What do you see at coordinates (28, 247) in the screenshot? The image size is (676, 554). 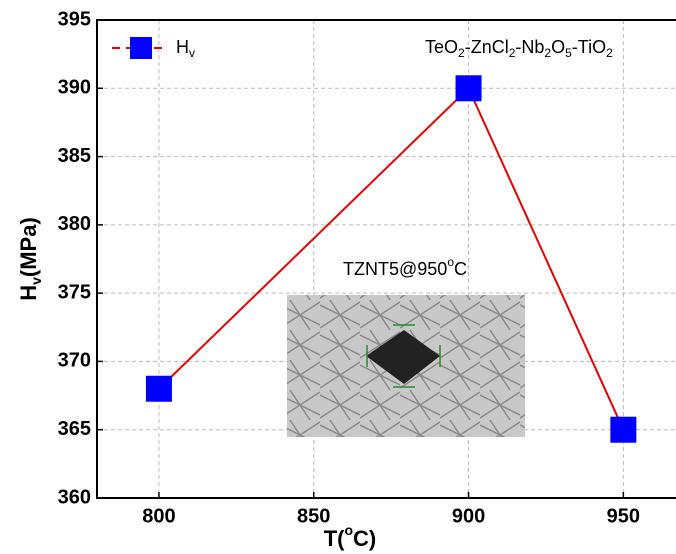 I see `y-label-text: (MPa)` at bounding box center [28, 247].